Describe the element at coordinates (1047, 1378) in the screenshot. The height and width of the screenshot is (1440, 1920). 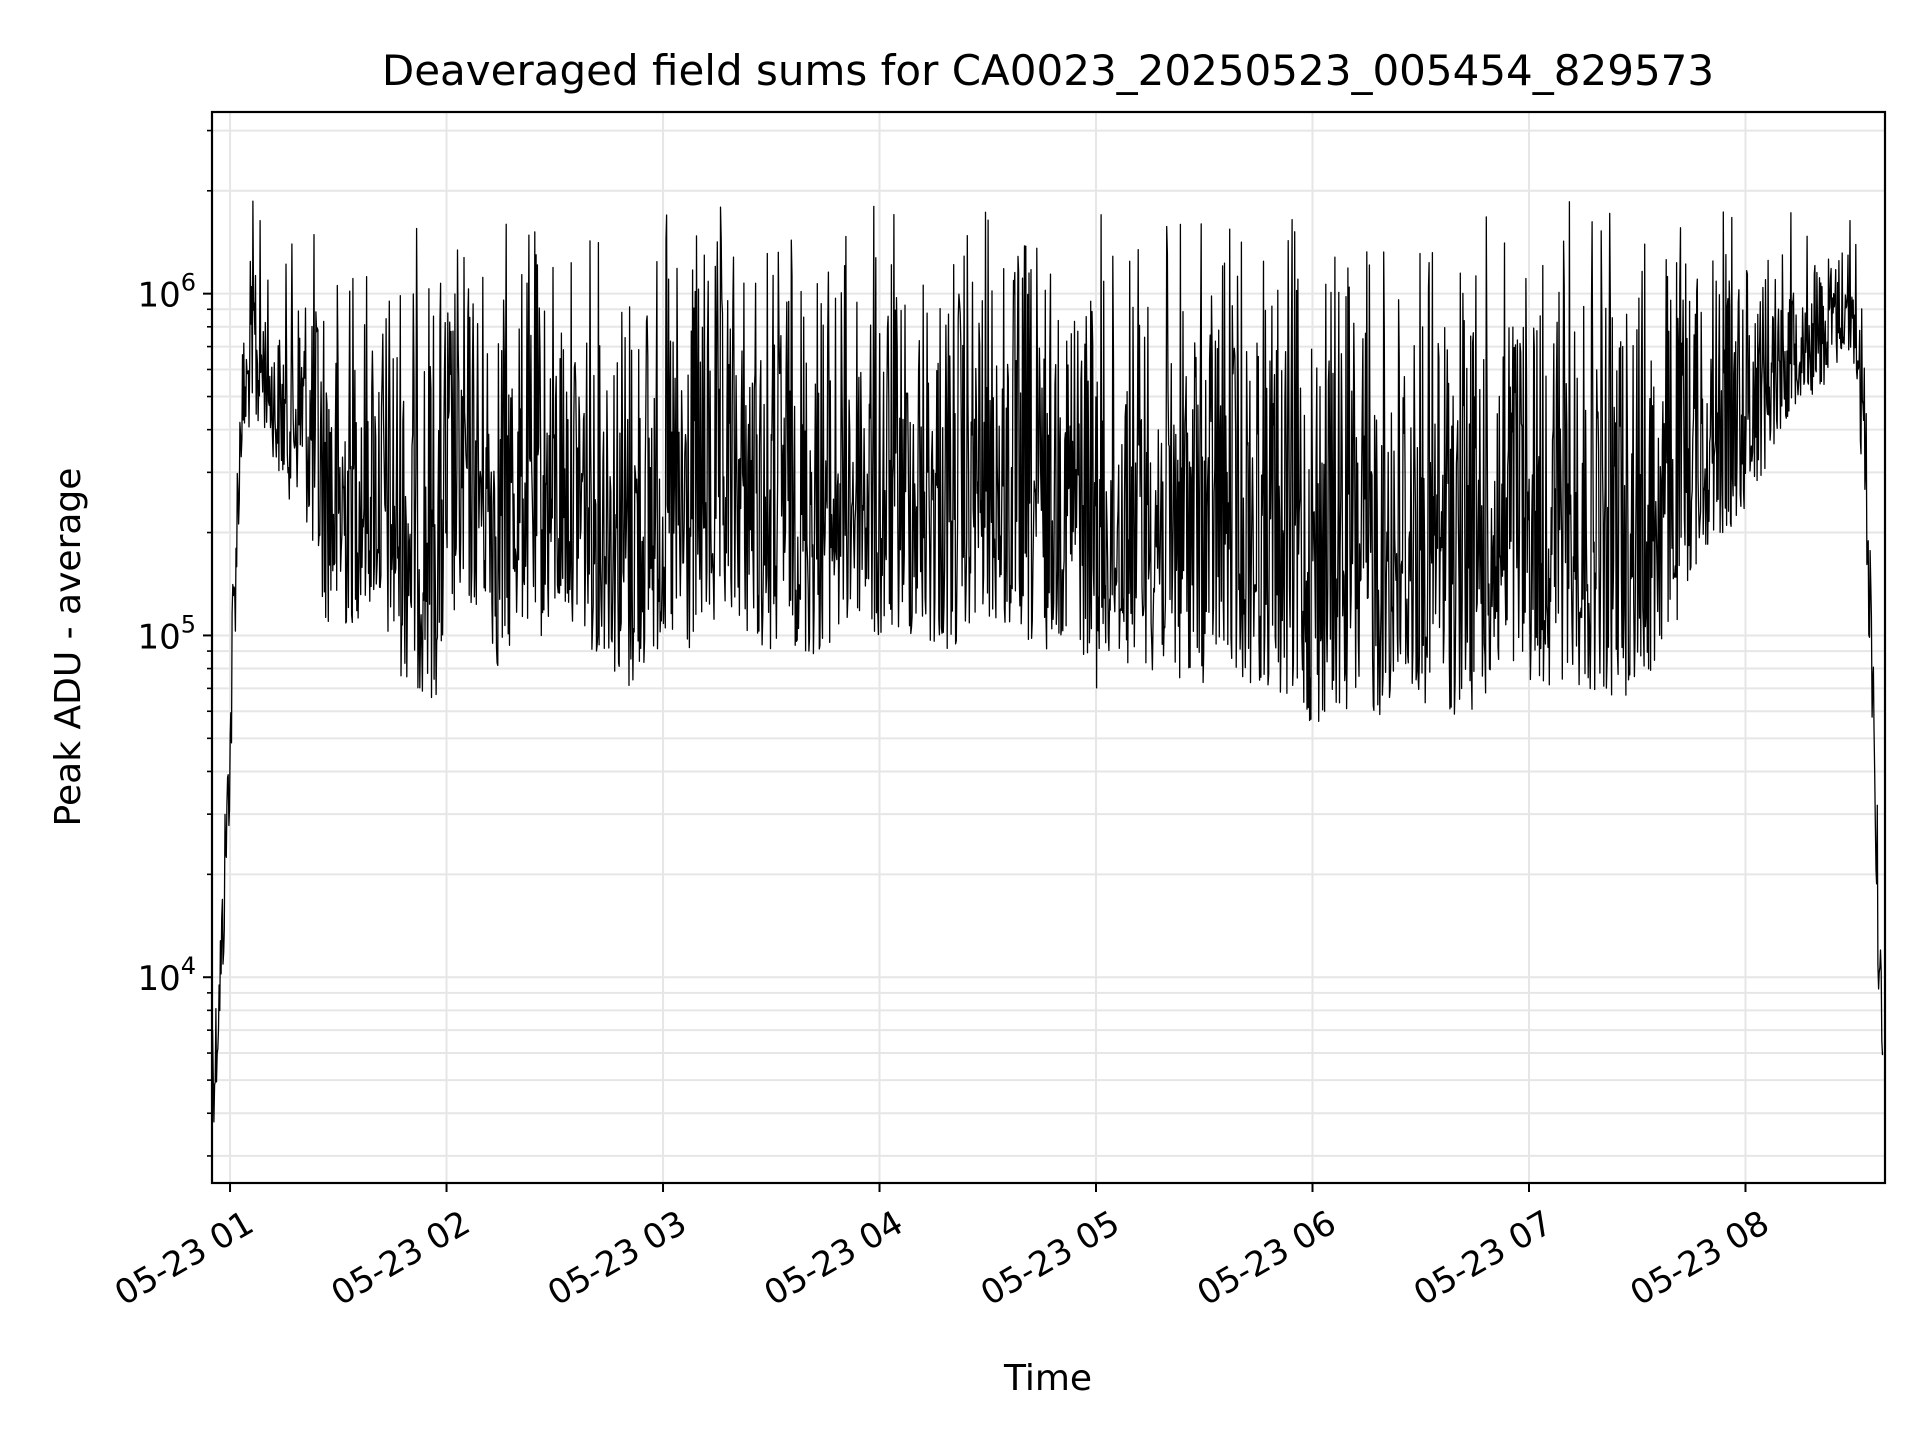
I see `x-axis-label: Time` at that location.